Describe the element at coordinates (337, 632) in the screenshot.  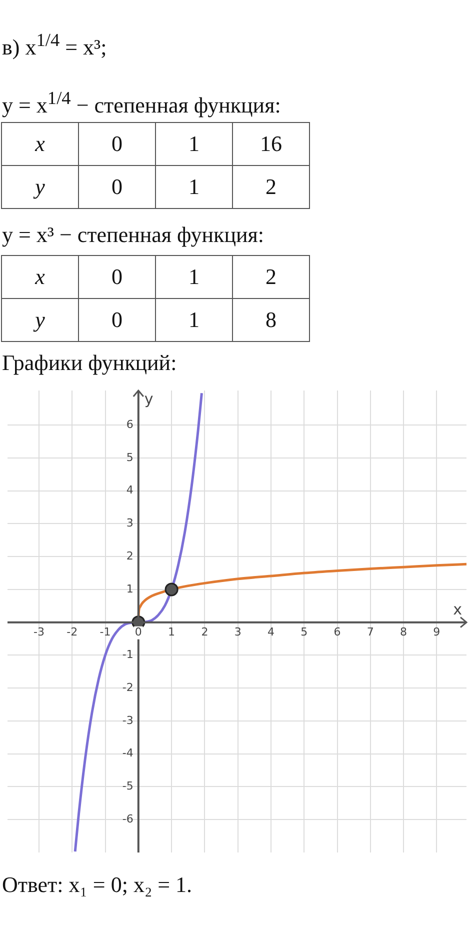
I see `x-tick-label: 6` at that location.